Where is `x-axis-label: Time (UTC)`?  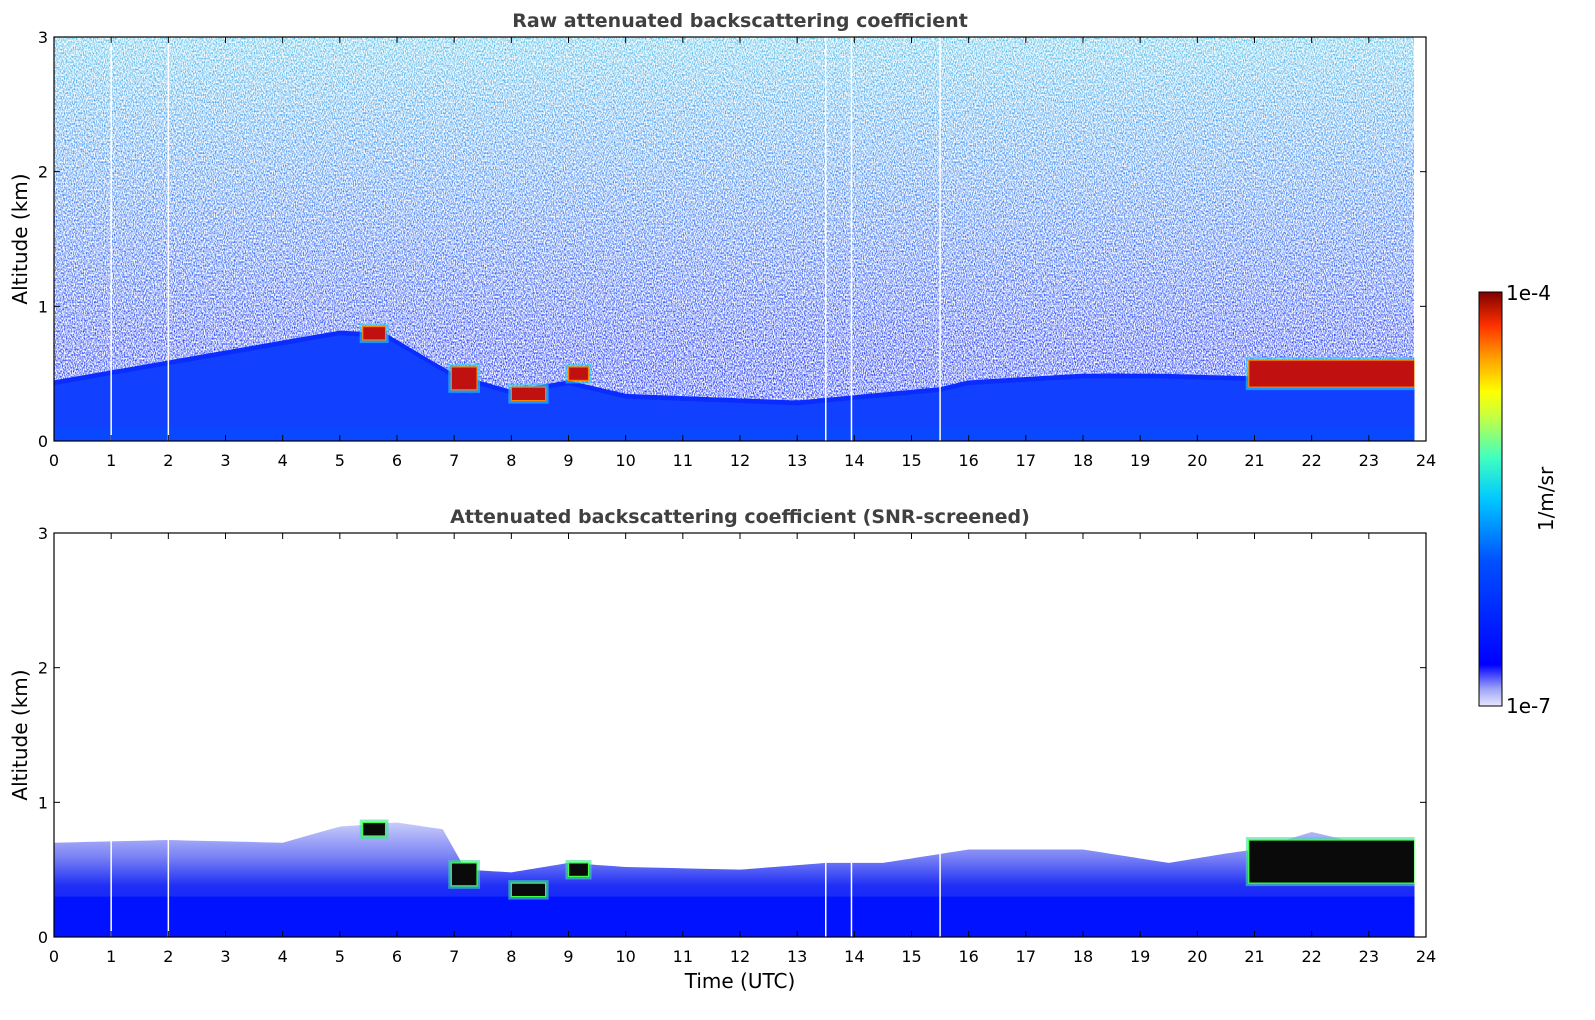 x-axis-label: Time (UTC) is located at coordinates (740, 981).